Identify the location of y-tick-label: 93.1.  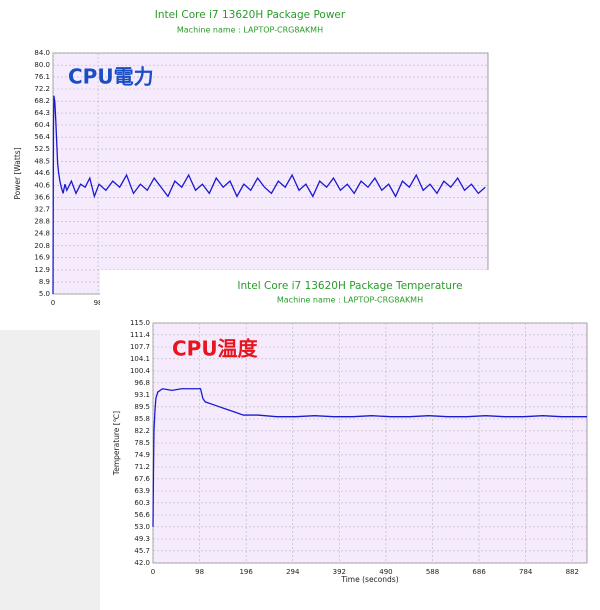
(142, 395).